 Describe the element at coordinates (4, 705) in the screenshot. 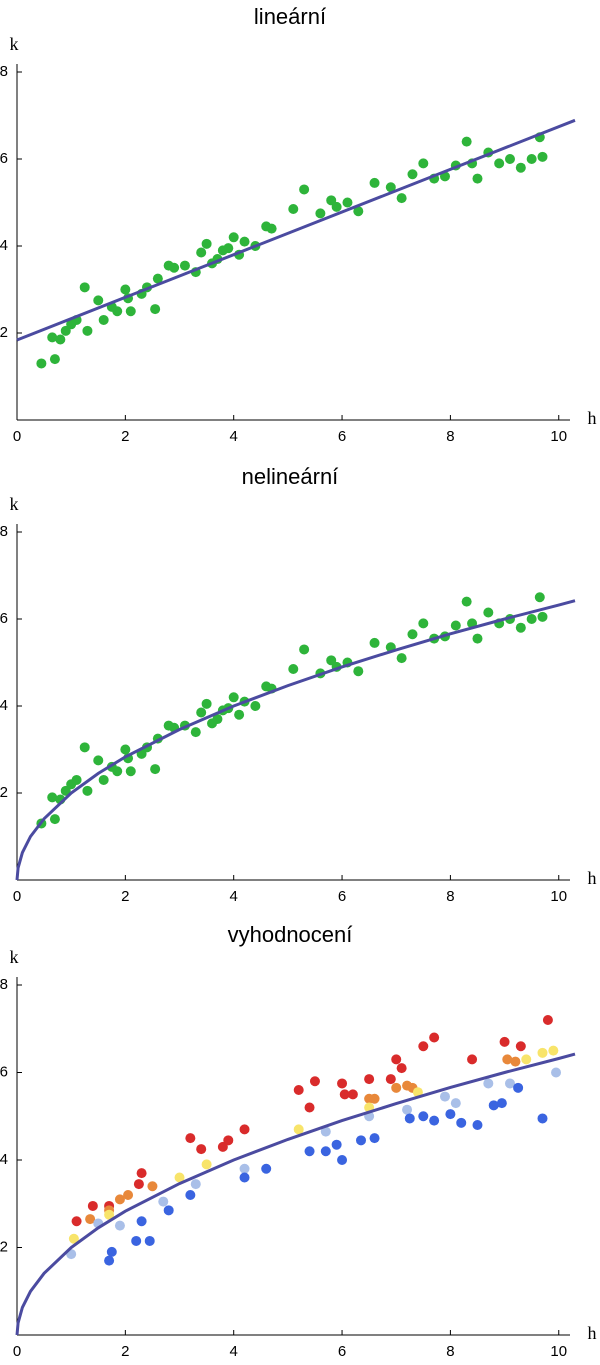

I see `y-tick-label: 4` at that location.